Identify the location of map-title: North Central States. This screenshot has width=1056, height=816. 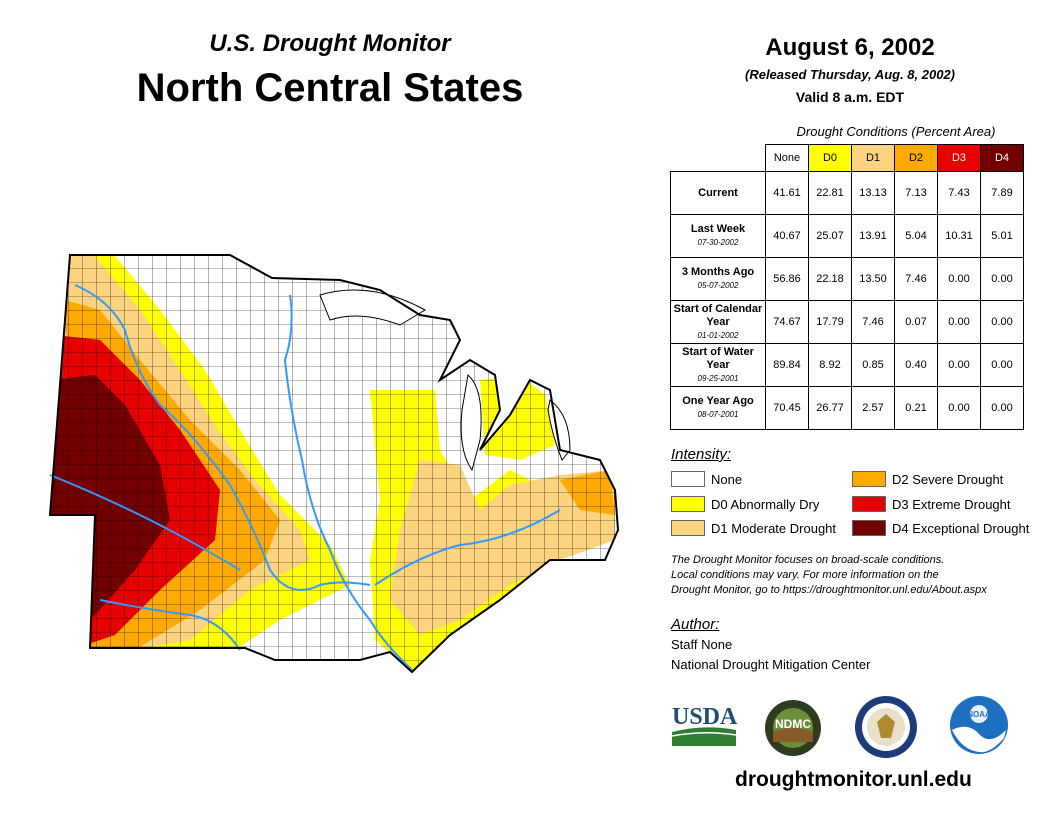
(330, 88).